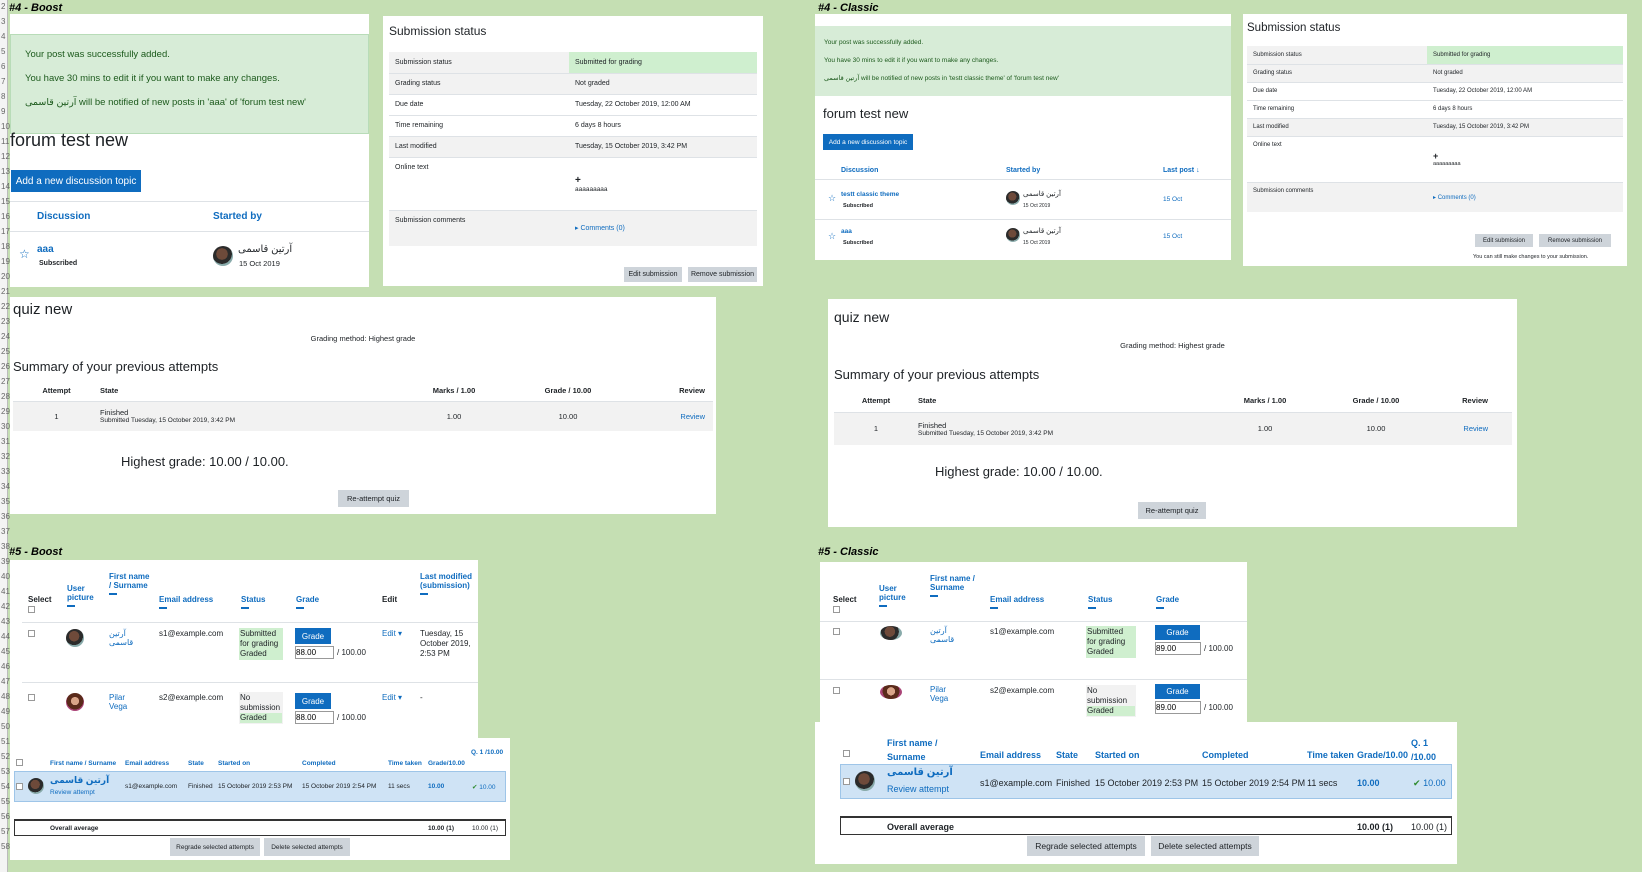 The width and height of the screenshot is (1642, 872). I want to click on row-number: 16, so click(5, 216).